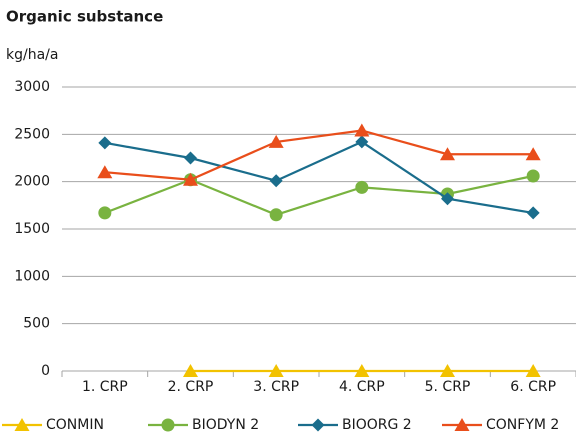 The image size is (576, 437). What do you see at coordinates (32, 134) in the screenshot?
I see `y-tick-label: 2500` at bounding box center [32, 134].